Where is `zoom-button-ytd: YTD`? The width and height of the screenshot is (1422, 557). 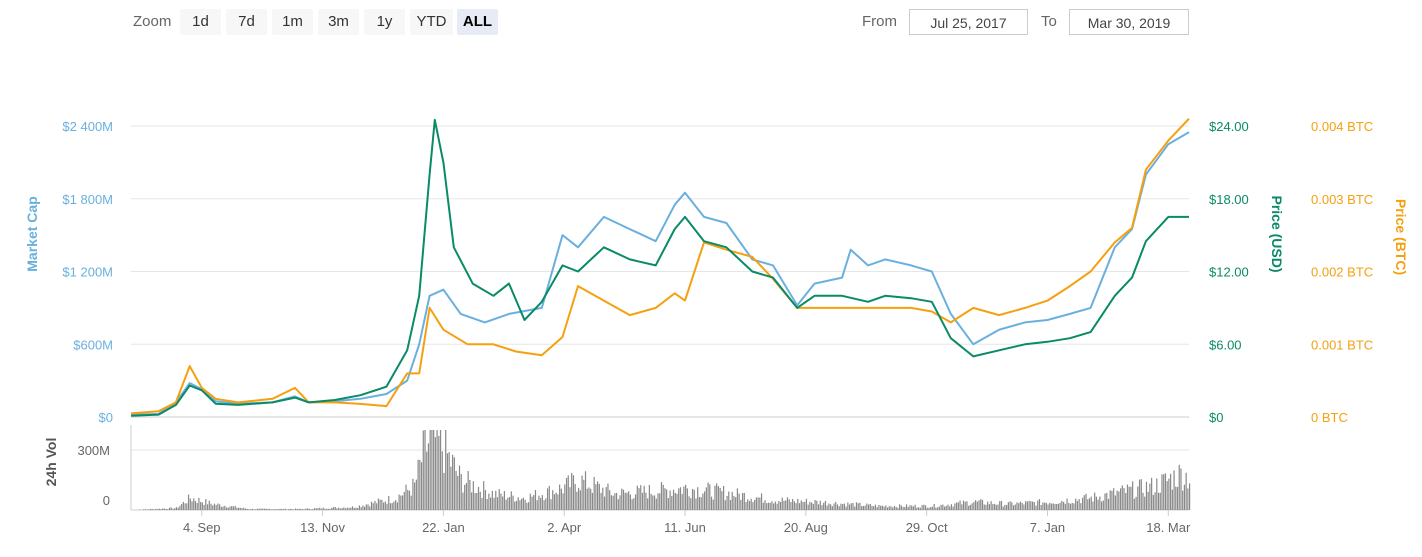
zoom-button-ytd: YTD is located at coordinates (431, 22).